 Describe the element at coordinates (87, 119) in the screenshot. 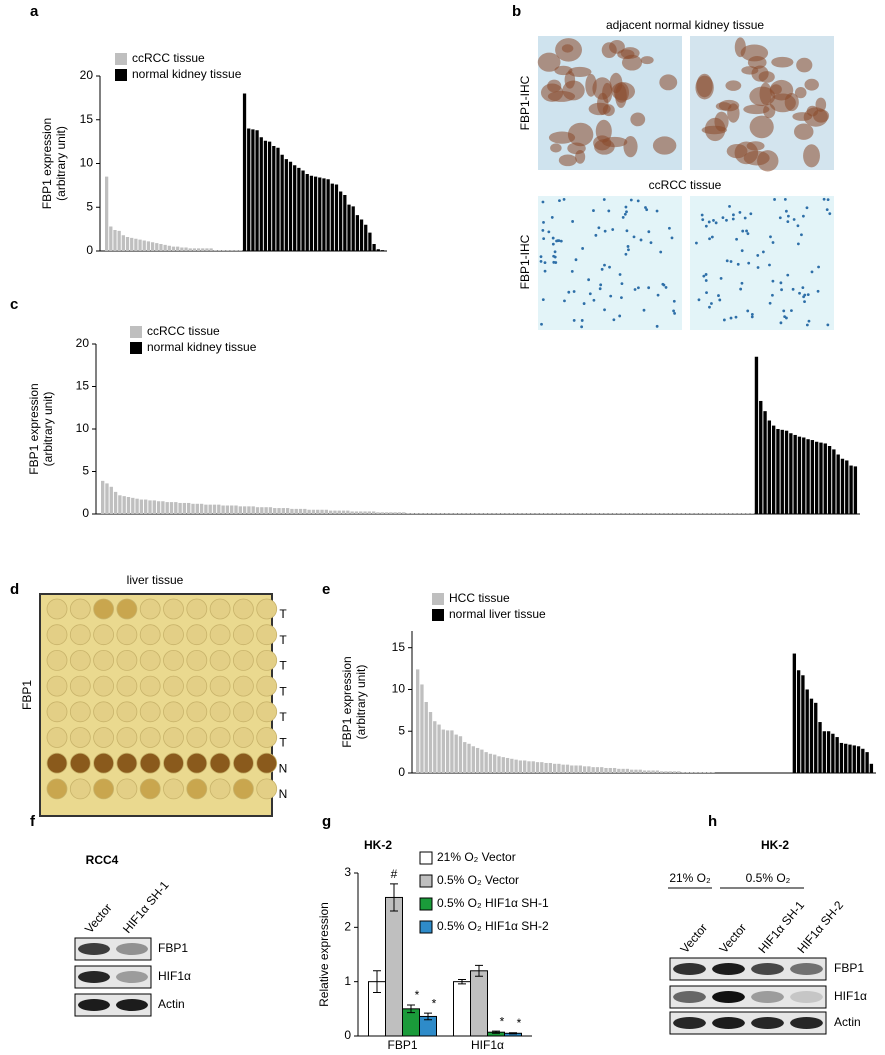

I see `y-tick-label: 15` at that location.